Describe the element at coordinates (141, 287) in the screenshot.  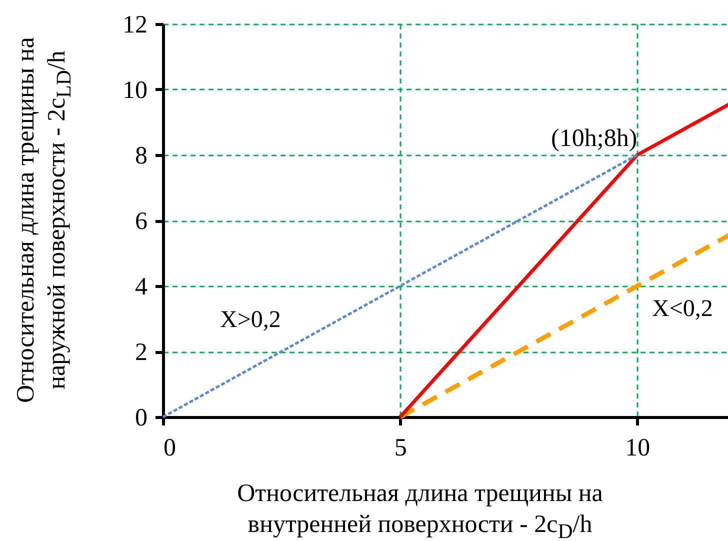
I see `y-tick-label: 4` at that location.